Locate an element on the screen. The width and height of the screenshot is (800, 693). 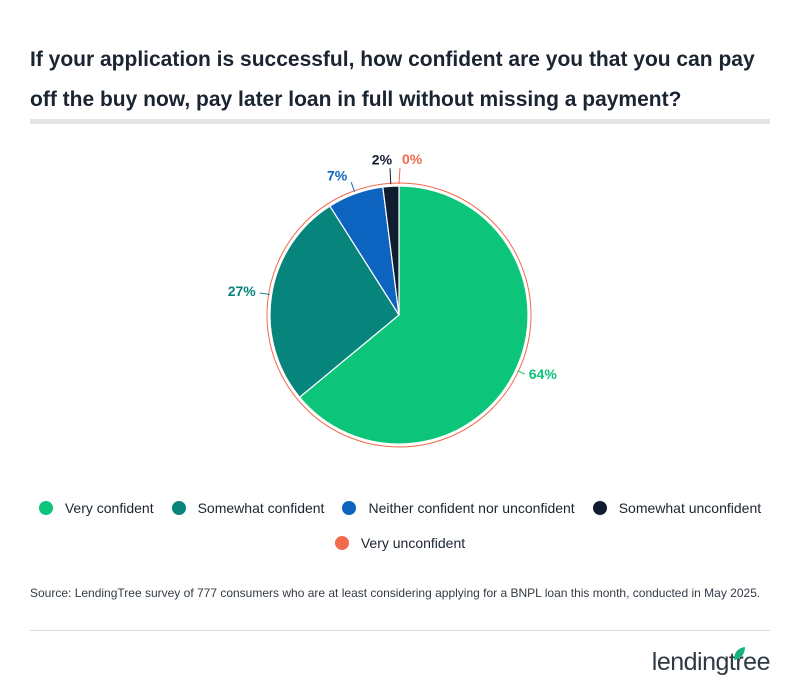
legend-item-neither-confident-nor-unconfident: Neither confident nor unconfident is located at coordinates (458, 508).